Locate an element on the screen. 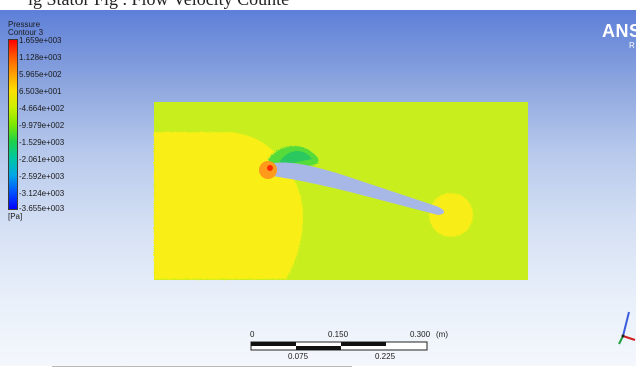  legend-level-1: 1.128e+003 is located at coordinates (40, 57).